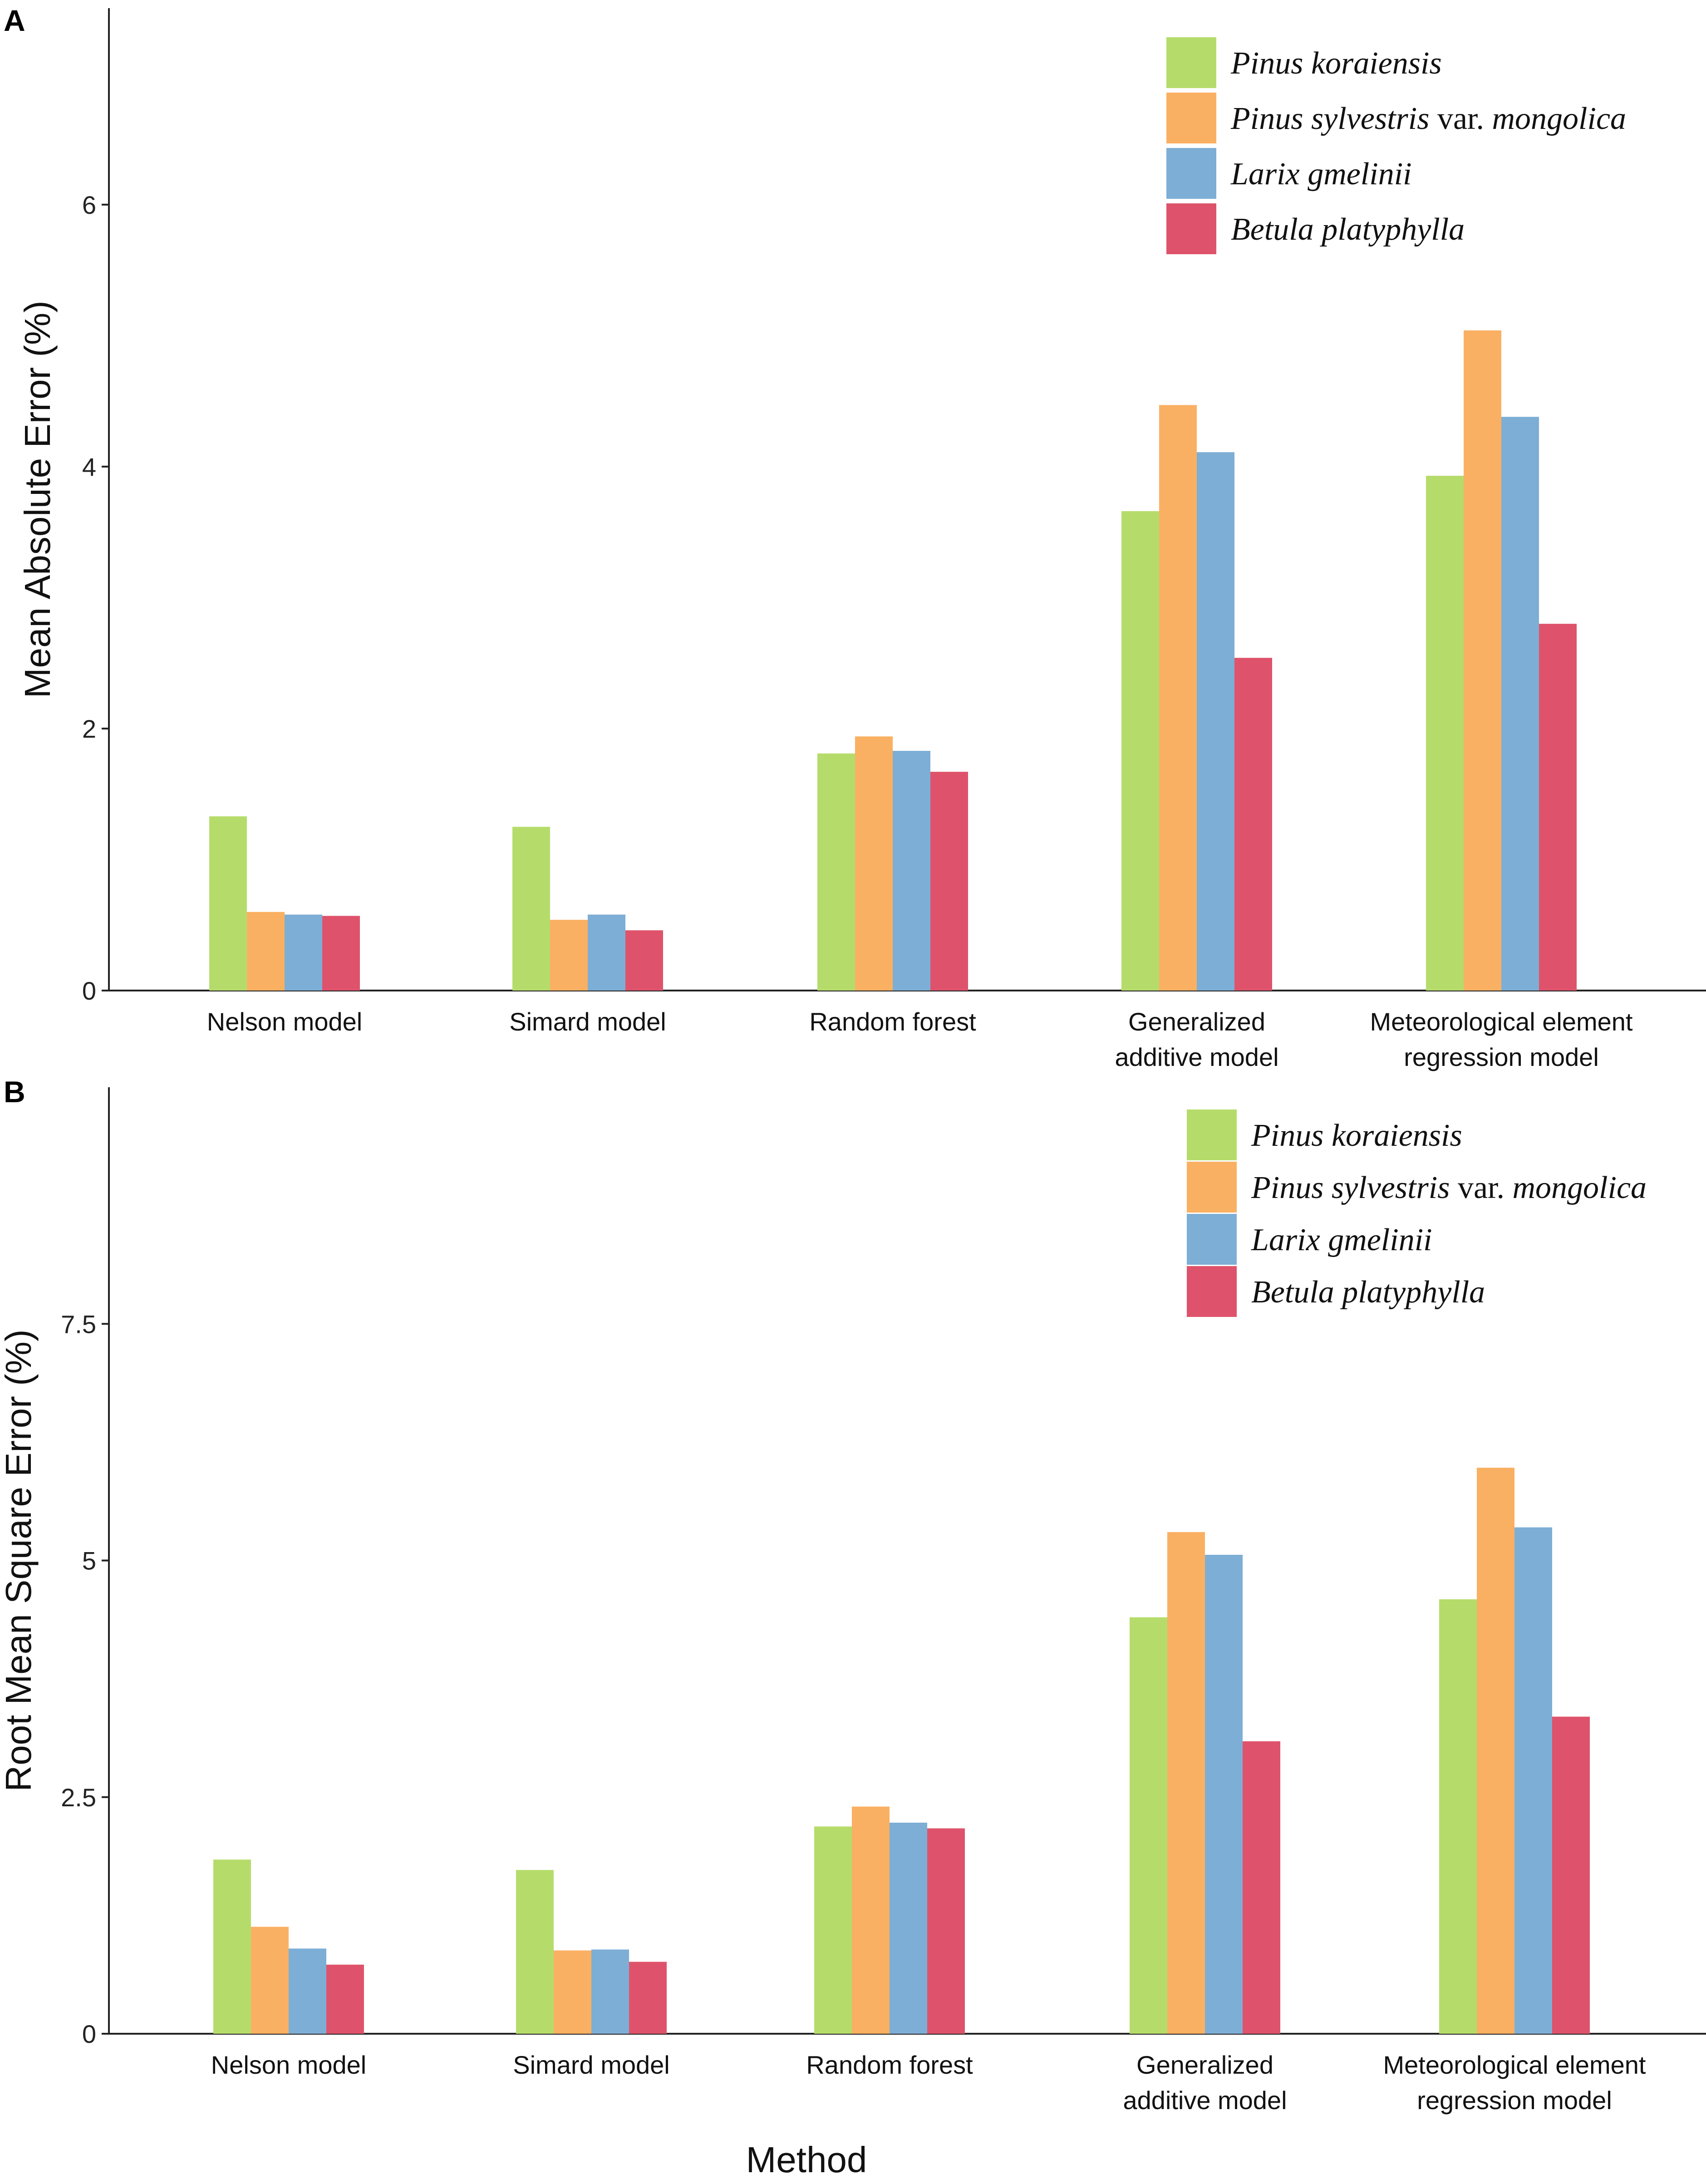 Image resolution: width=1706 pixels, height=2184 pixels. I want to click on x-axis-title: Method, so click(806, 2160).